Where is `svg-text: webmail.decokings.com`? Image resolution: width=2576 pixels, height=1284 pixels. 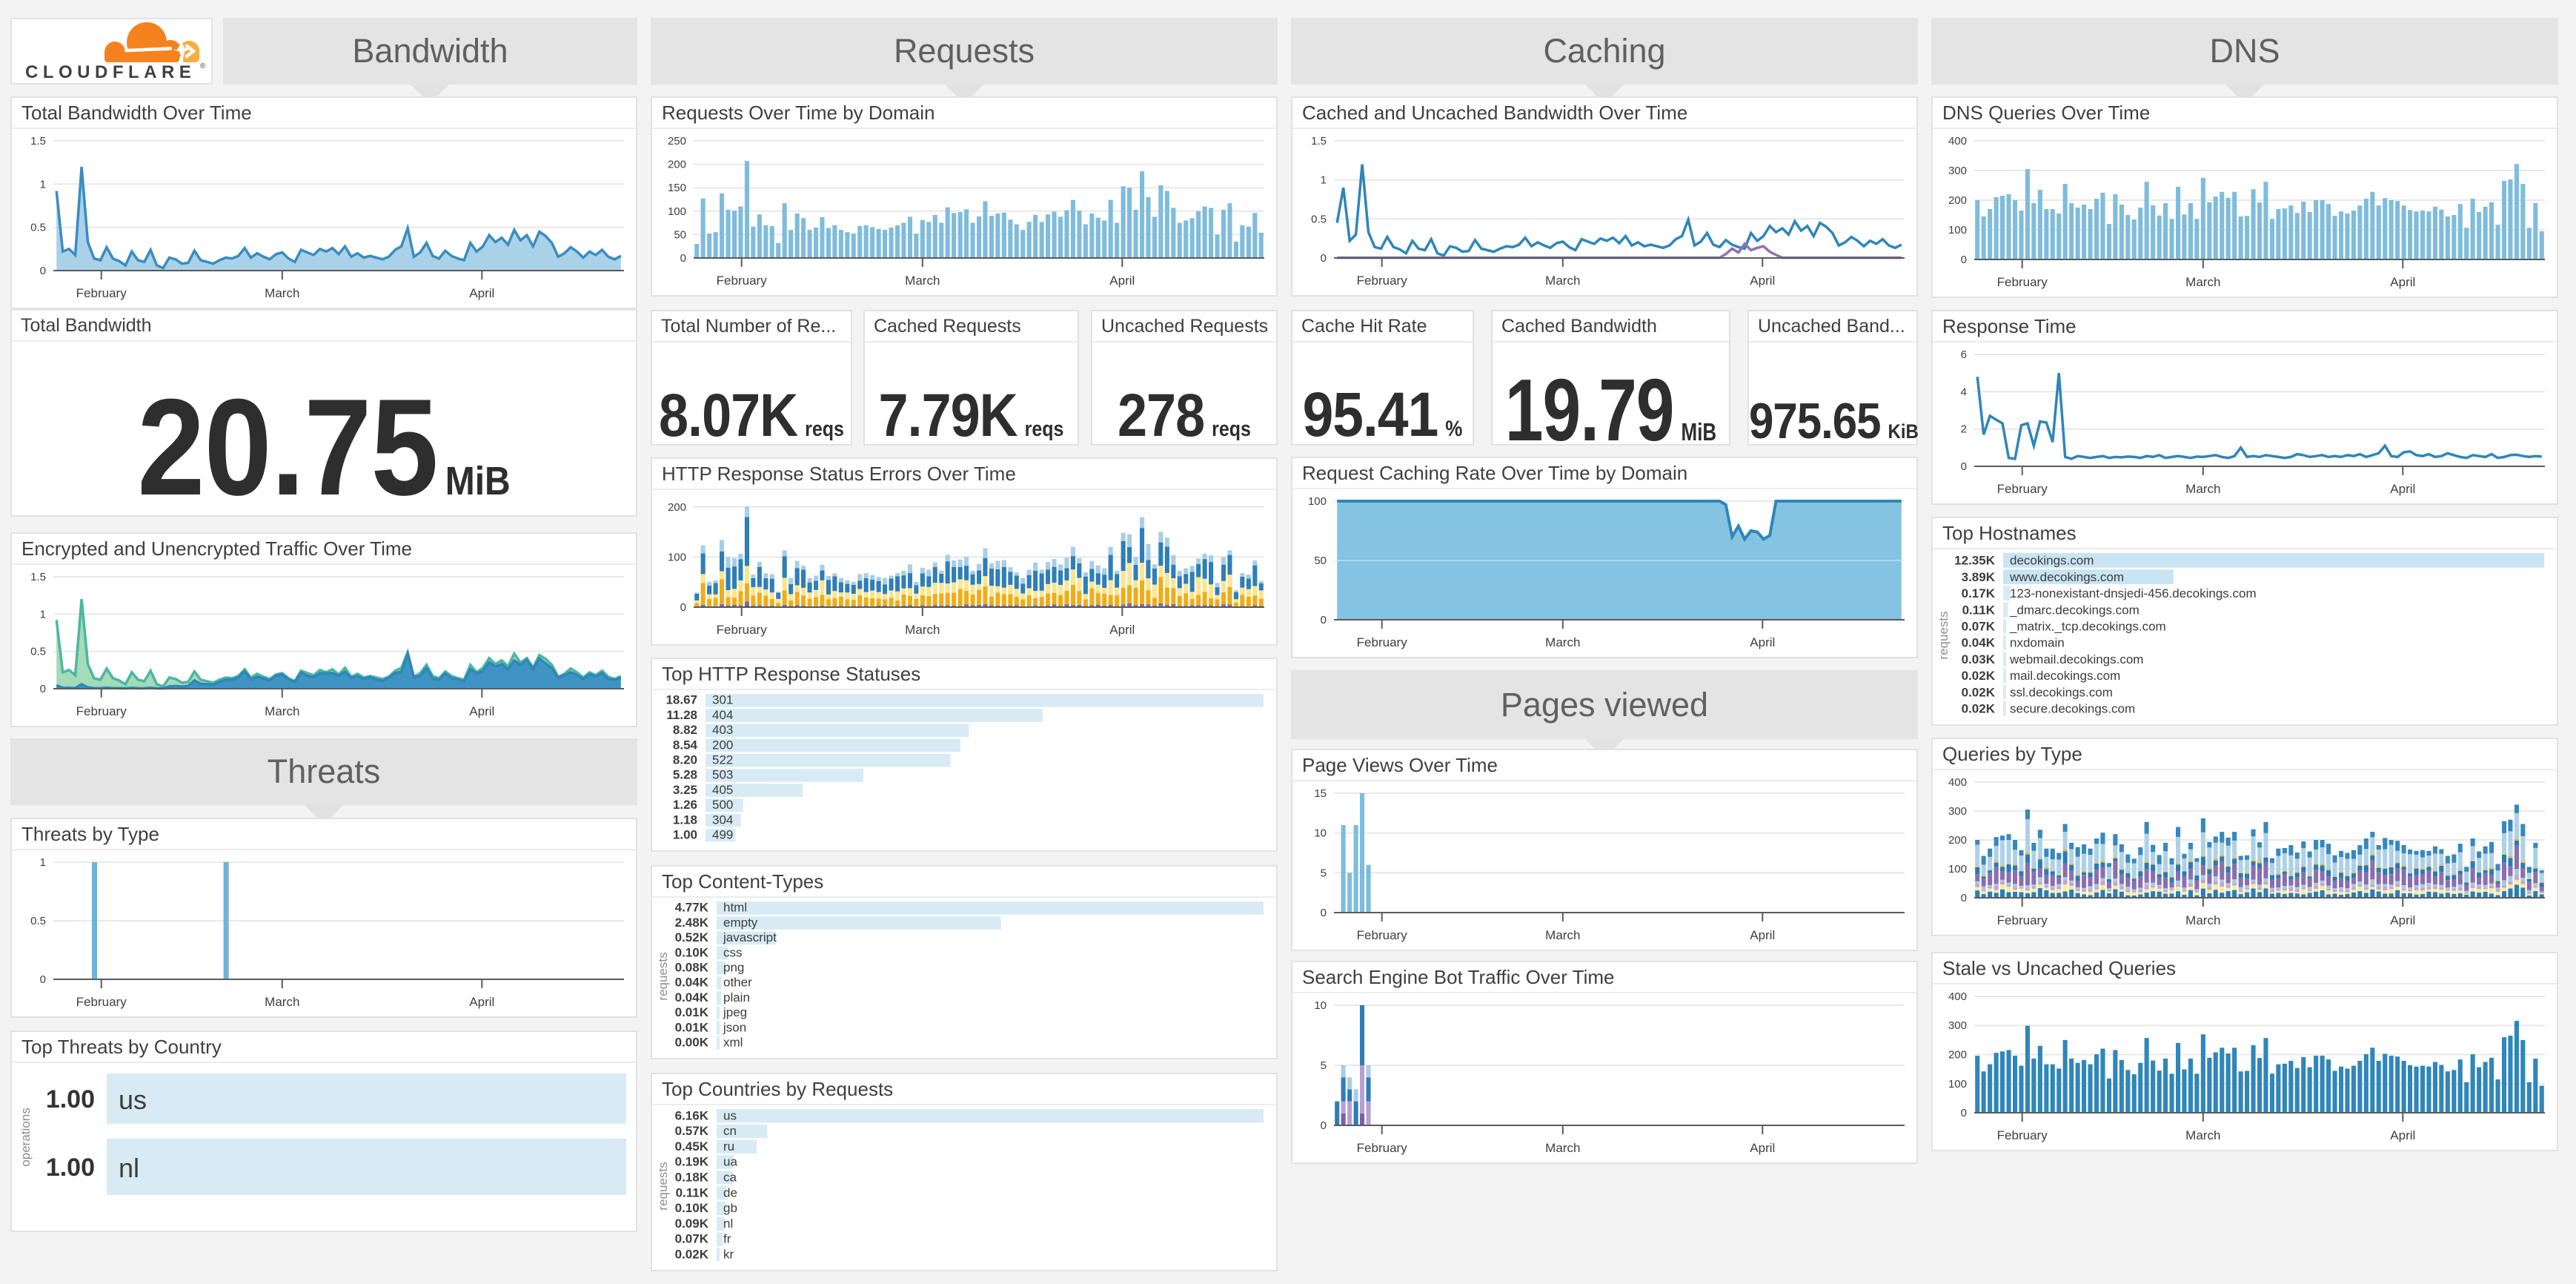 svg-text: webmail.decokings.com is located at coordinates (2076, 659).